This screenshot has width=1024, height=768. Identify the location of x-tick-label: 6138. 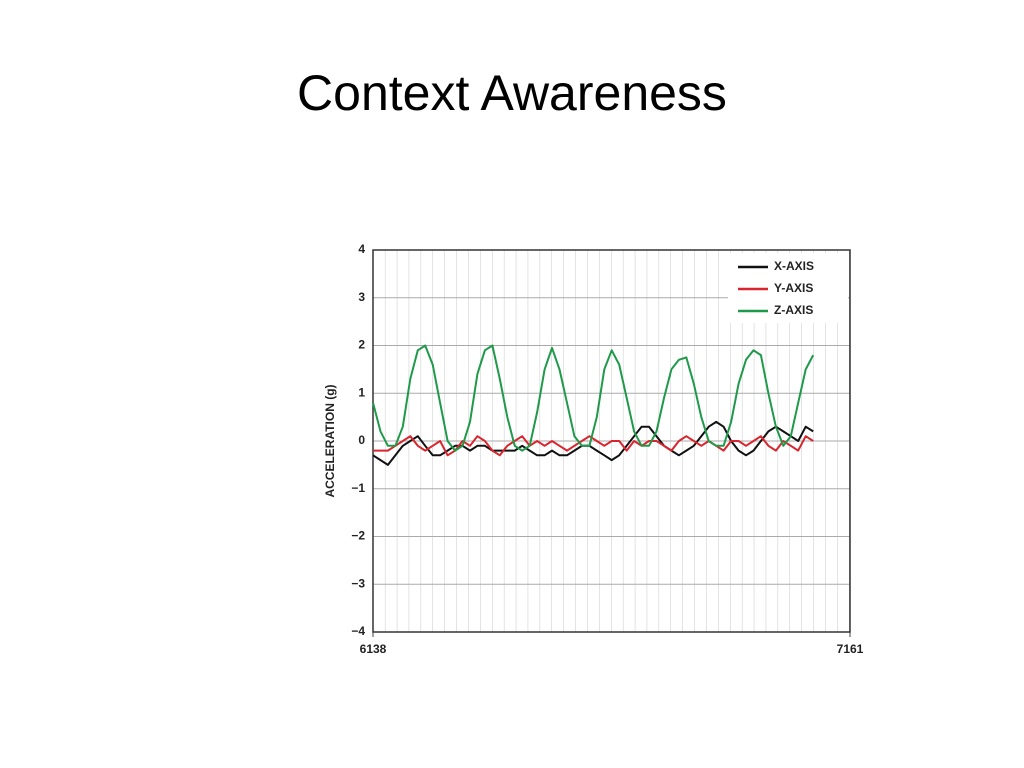
(373, 649).